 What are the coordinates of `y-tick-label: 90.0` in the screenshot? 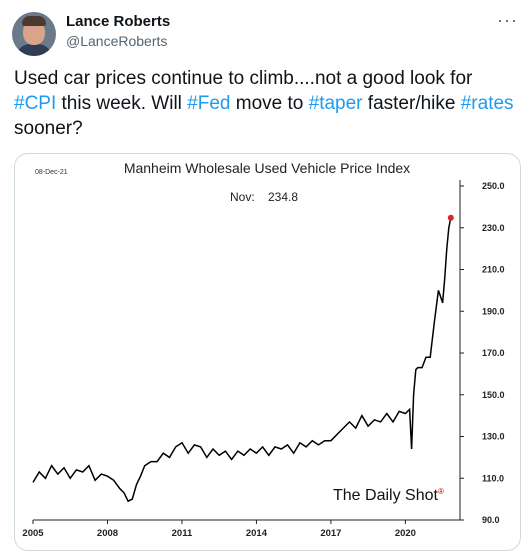 It's located at (491, 520).